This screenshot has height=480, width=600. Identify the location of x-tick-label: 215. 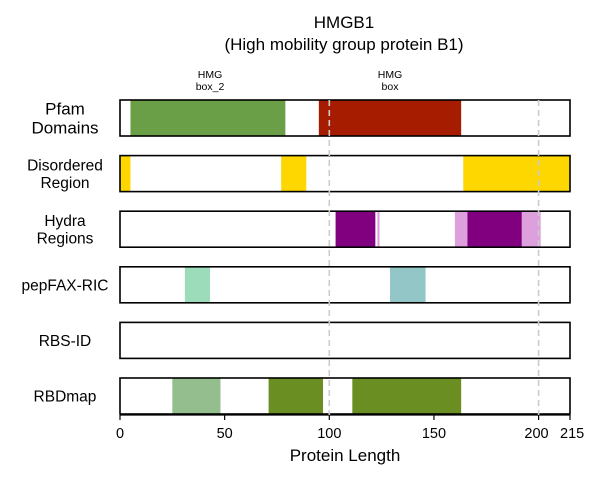
(572, 434).